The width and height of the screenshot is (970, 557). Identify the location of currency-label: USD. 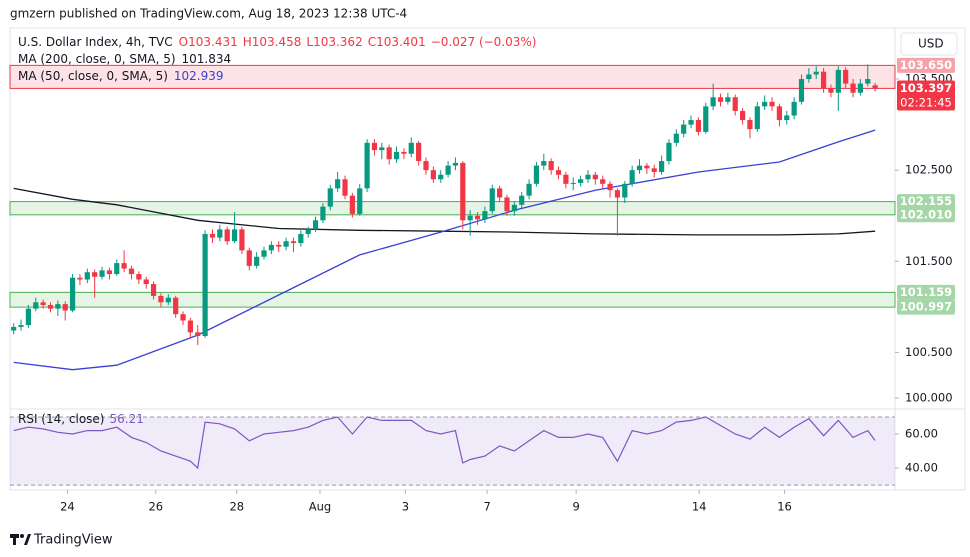
(931, 44).